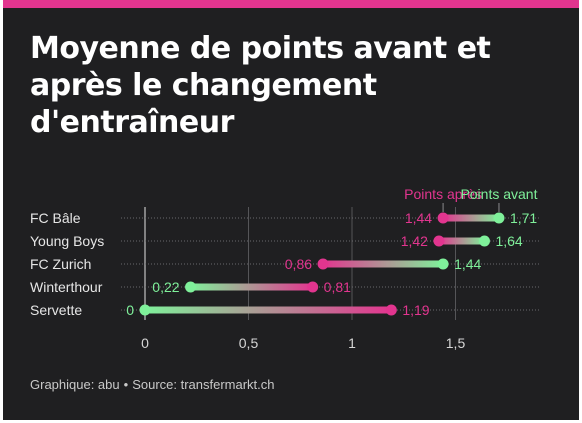 This screenshot has width=582, height=423. I want to click on value-label-after: 0,81, so click(337, 287).